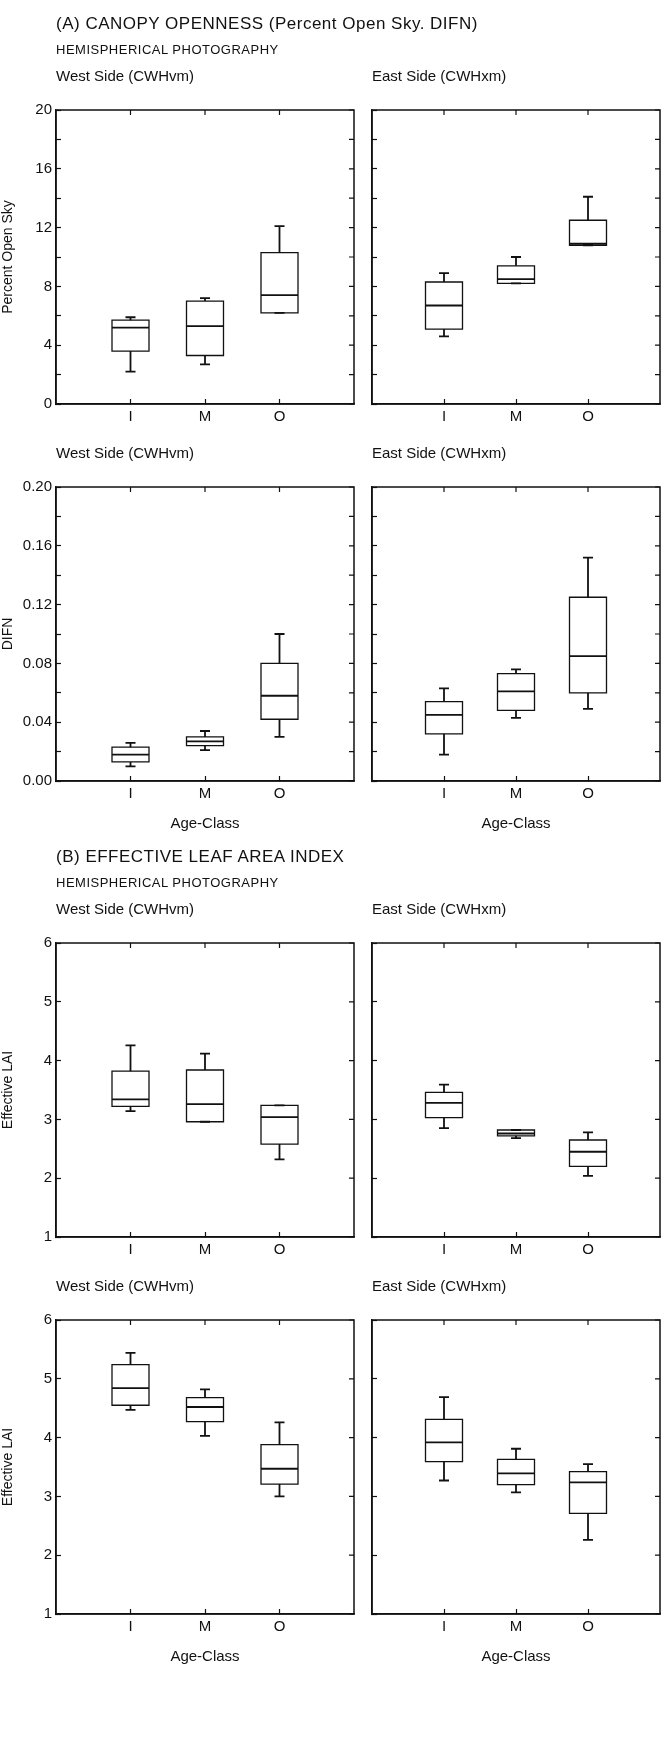 The width and height of the screenshot is (666, 1748). Describe the element at coordinates (37, 662) in the screenshot. I see `y-tick-label: 0.08` at that location.